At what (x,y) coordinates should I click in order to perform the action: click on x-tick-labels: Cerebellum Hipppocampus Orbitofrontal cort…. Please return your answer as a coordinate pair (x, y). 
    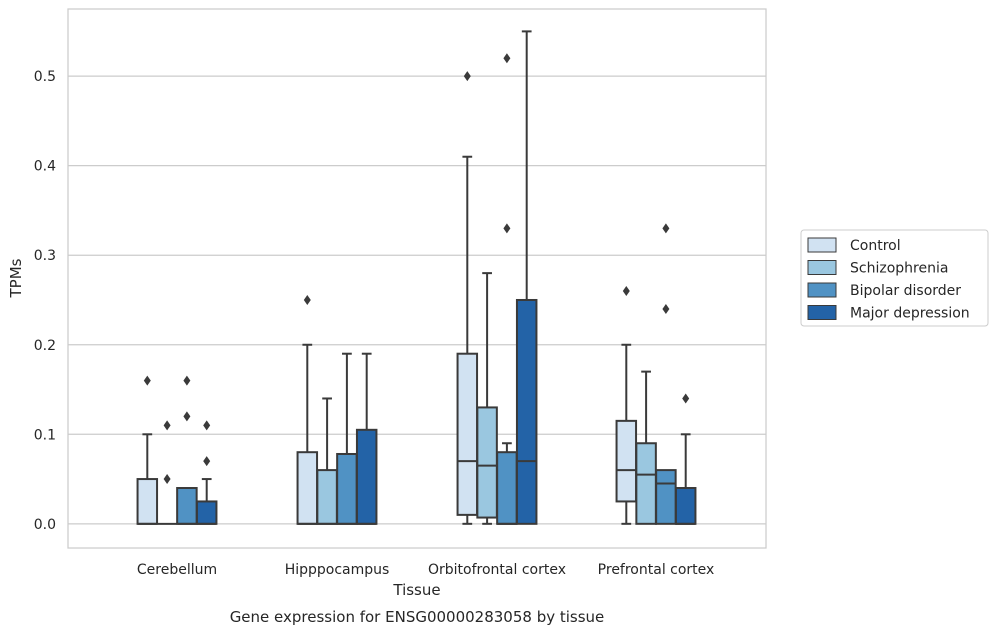
    Looking at the image, I should click on (425, 570).